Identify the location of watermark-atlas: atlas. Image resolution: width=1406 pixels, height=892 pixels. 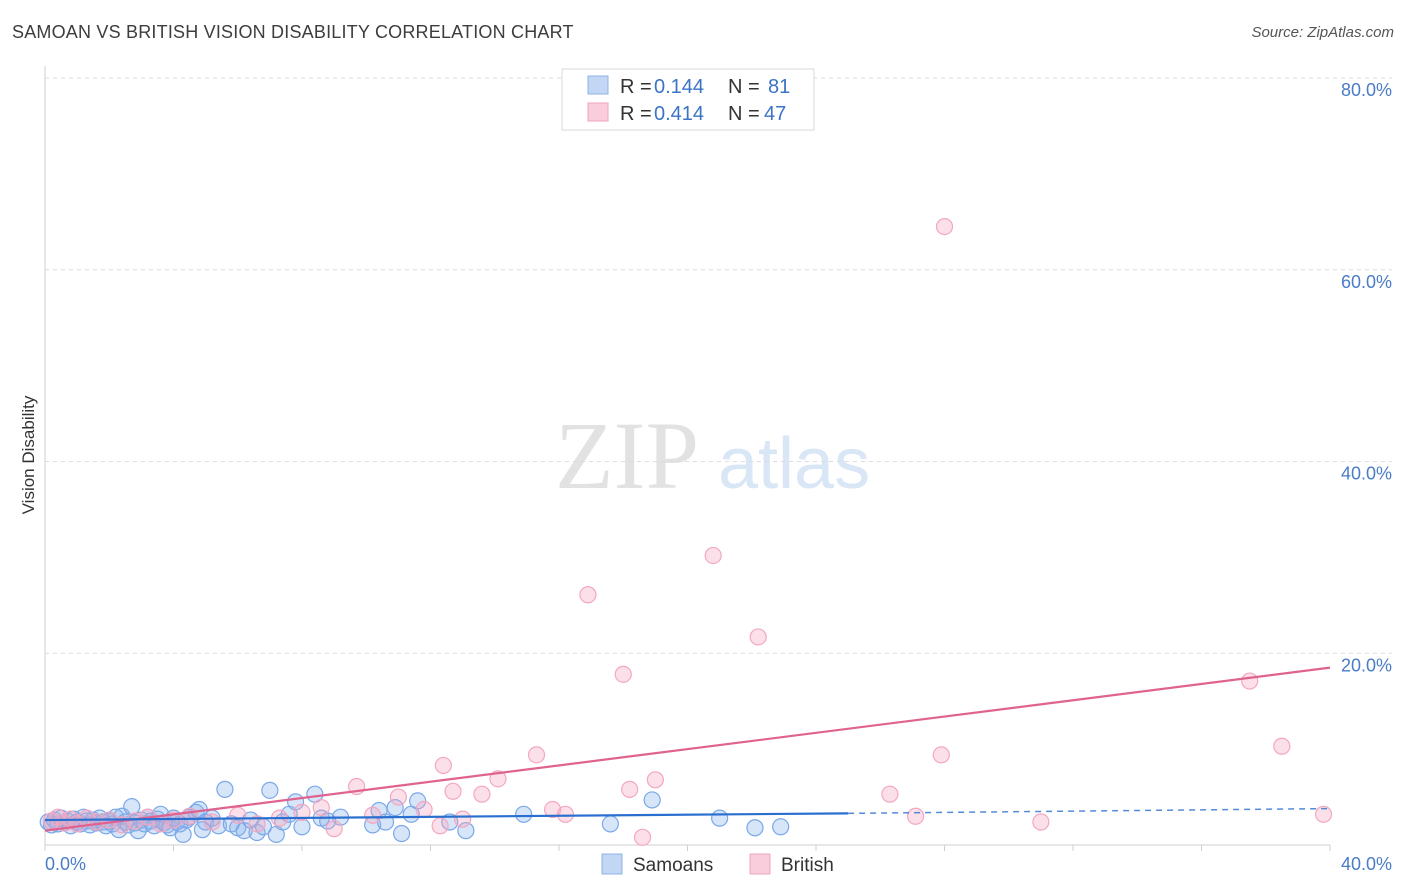
(794, 464).